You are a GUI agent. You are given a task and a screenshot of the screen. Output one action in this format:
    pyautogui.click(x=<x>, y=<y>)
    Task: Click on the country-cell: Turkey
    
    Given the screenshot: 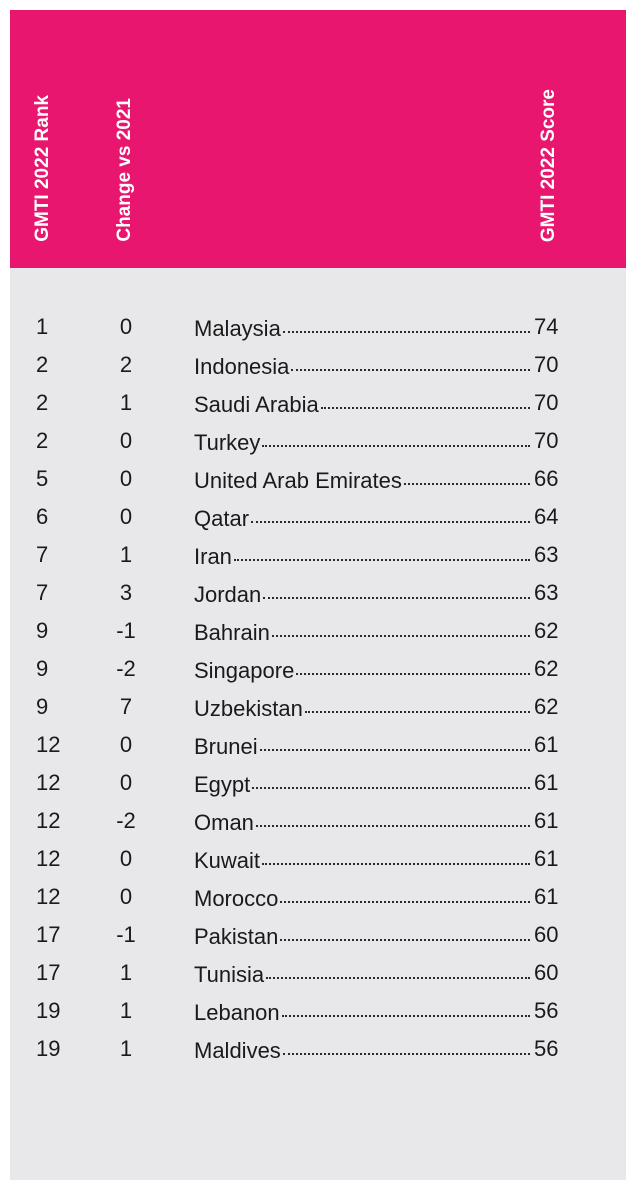 What is the action you would take?
    pyautogui.click(x=363, y=442)
    